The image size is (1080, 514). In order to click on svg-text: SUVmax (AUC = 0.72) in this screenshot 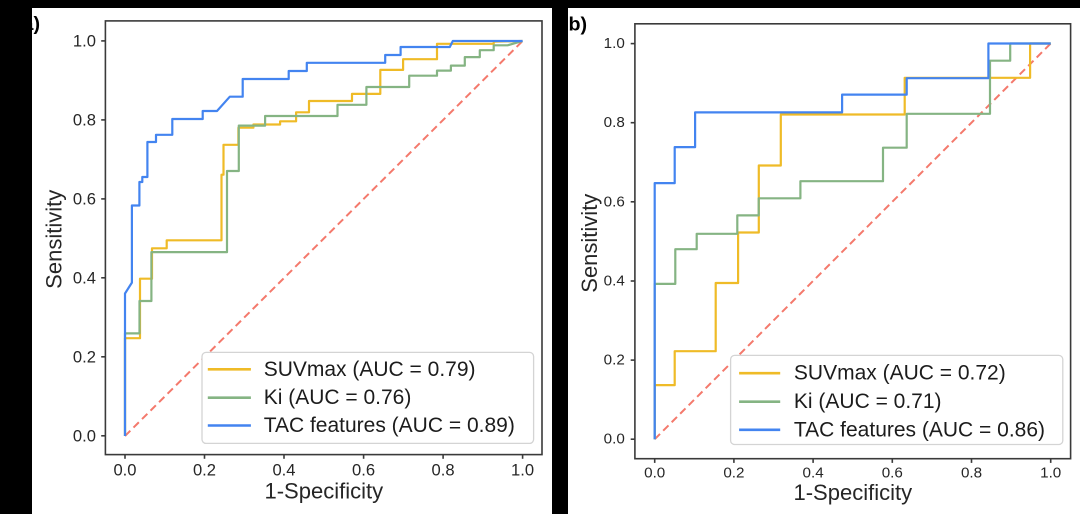, I will do `click(900, 373)`.